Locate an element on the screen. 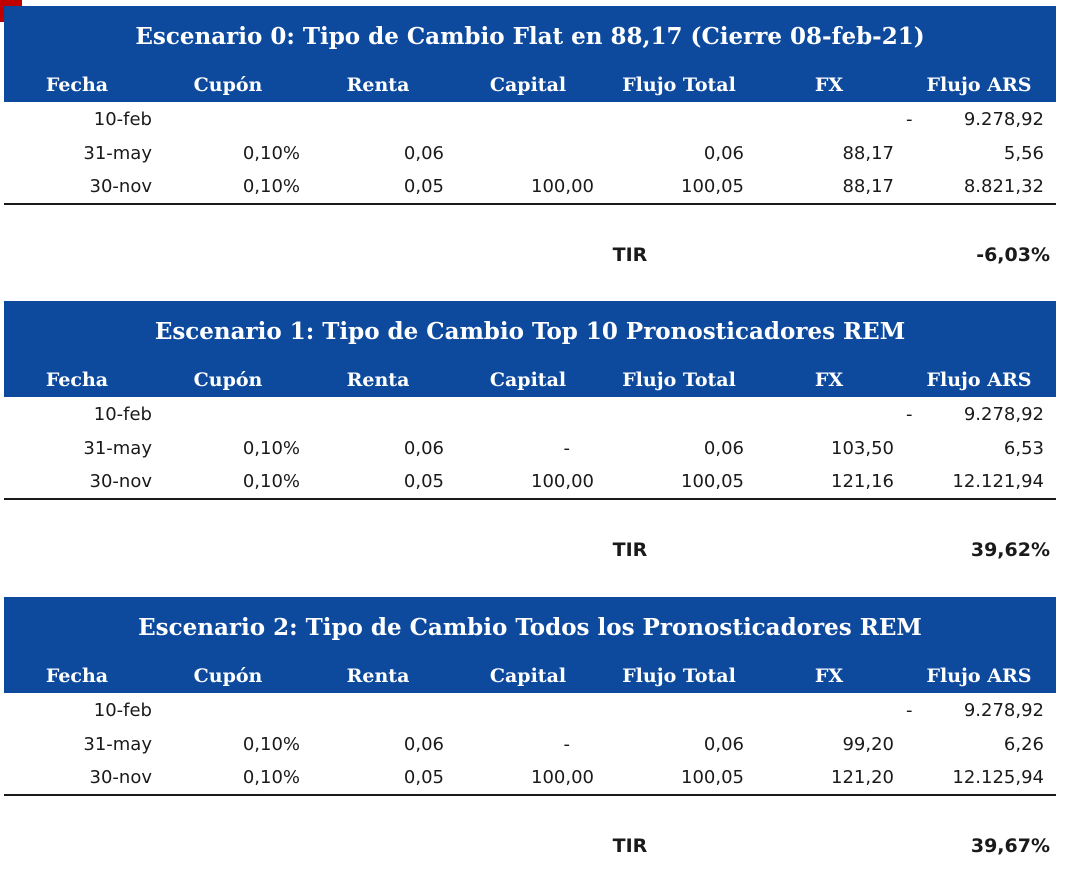  cell-flujo-ars: 12.121,94 is located at coordinates (998, 481).